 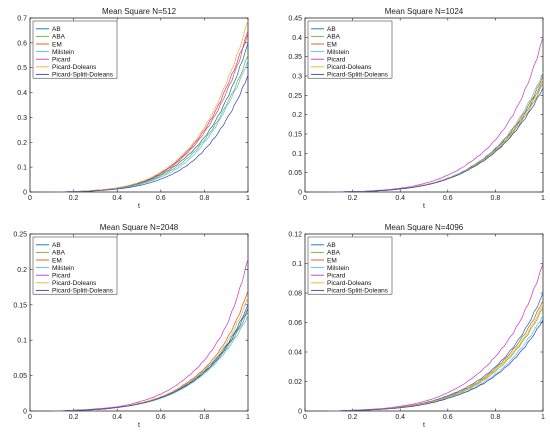 I want to click on chart-title: Mean Square N=2048, so click(x=139, y=227).